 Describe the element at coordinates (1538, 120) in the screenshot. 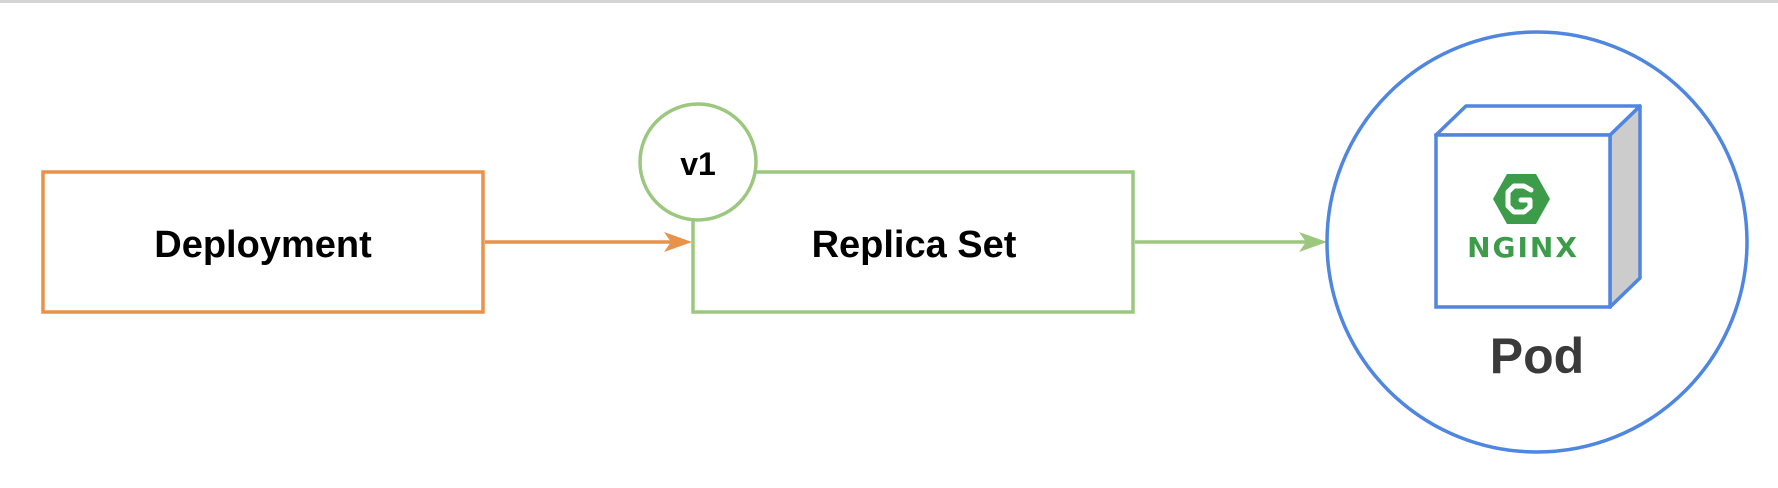

I see `cube-top-face` at that location.